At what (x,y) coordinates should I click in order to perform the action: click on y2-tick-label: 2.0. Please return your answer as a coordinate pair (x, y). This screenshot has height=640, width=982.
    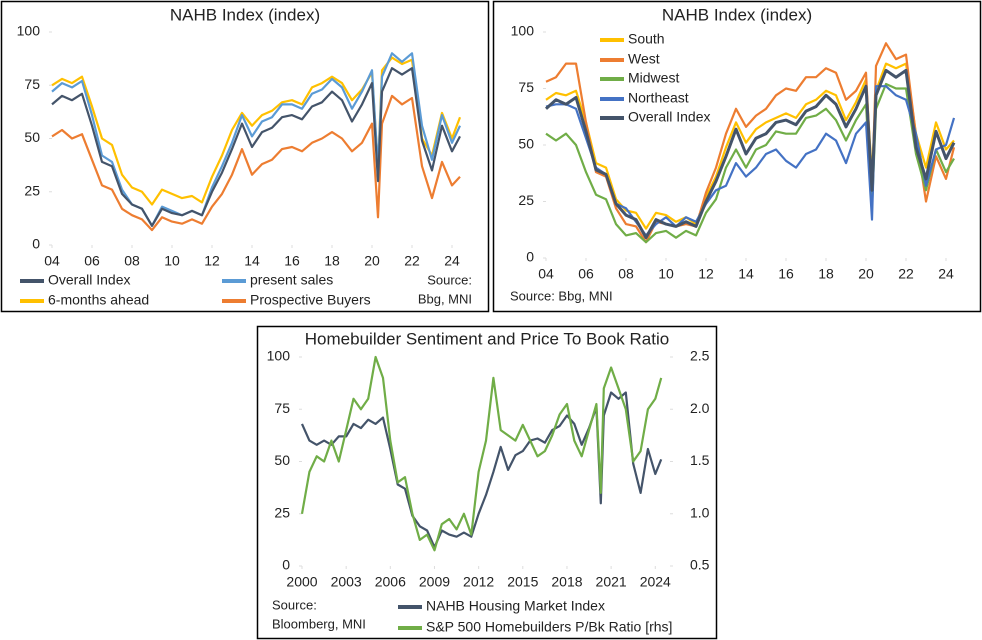
    Looking at the image, I should click on (700, 408).